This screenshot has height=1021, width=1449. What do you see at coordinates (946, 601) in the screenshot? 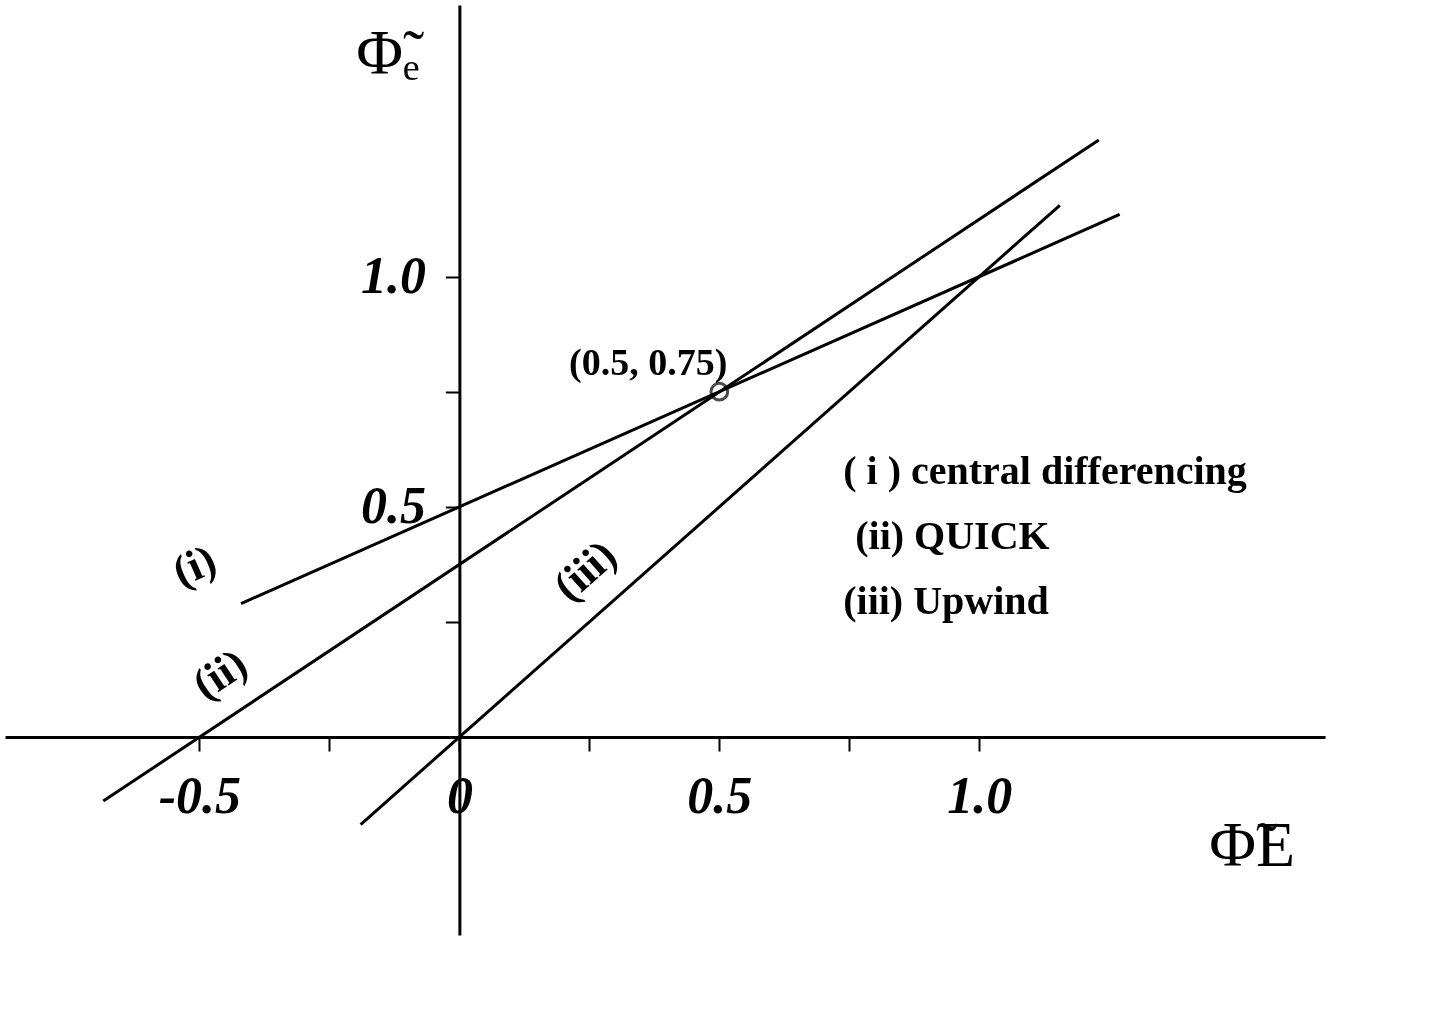
I see `annotation: (iii) Upwind` at bounding box center [946, 601].